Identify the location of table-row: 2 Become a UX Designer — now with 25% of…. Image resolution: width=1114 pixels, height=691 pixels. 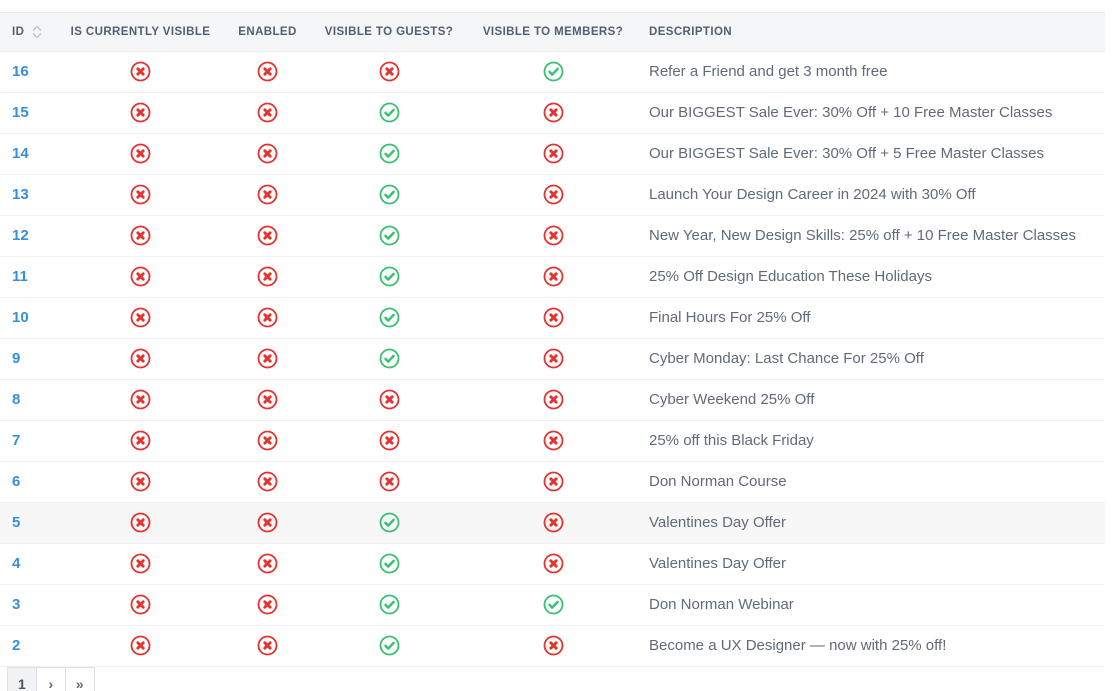
(552, 646).